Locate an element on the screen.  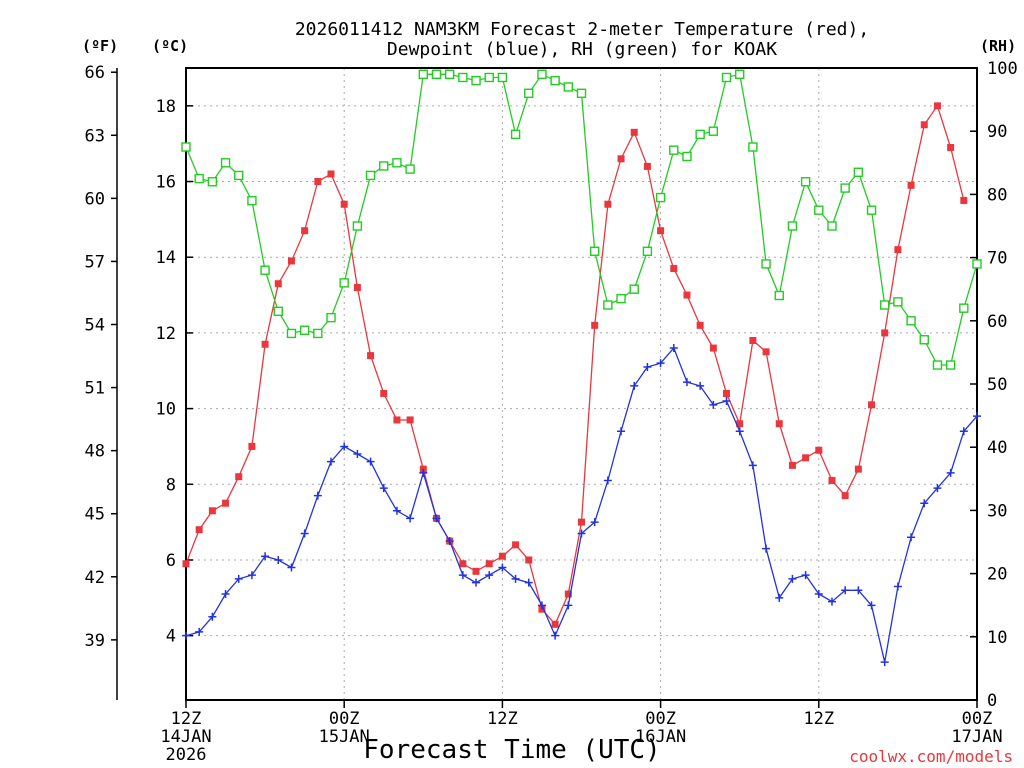
fahrenheit-tick-label: 57 is located at coordinates (95, 262).